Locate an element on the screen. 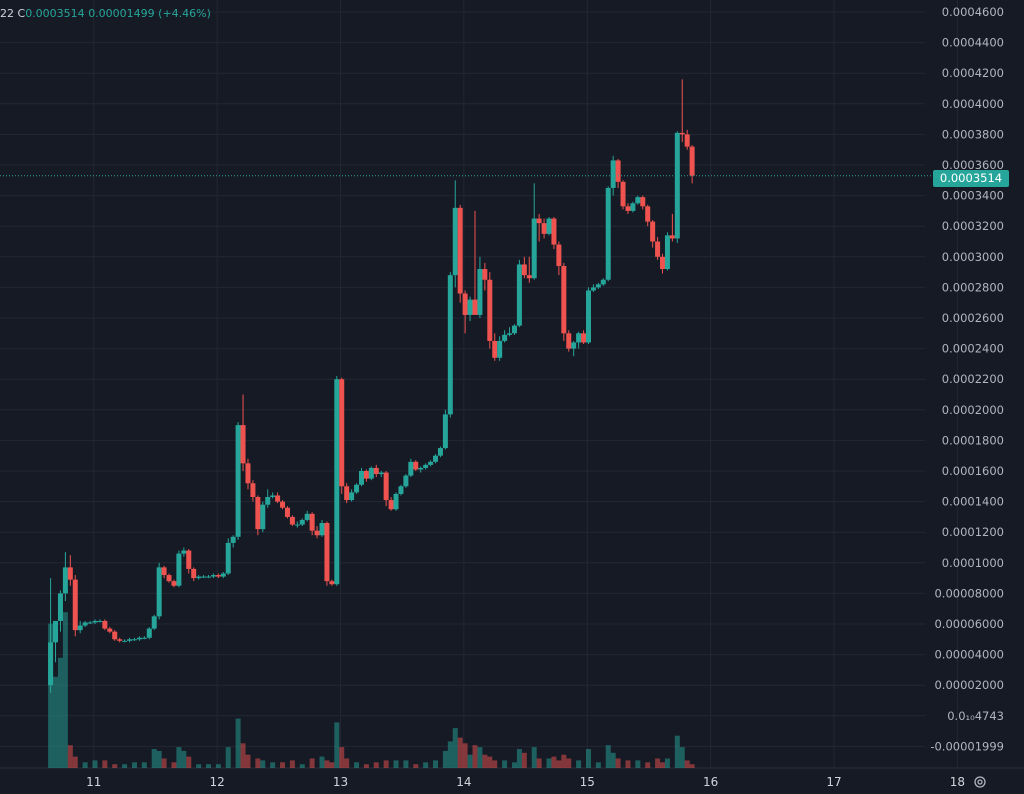 The image size is (1024, 794). settings-gear-icon is located at coordinates (980, 782).